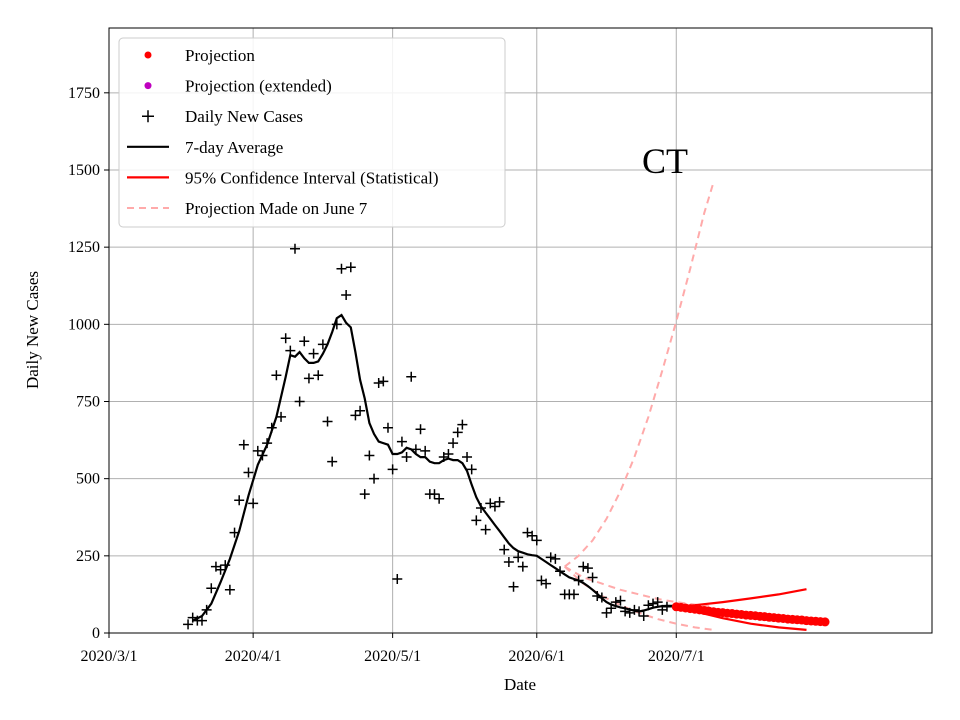  What do you see at coordinates (536, 656) in the screenshot?
I see `x-tick-label: 2020/6/1` at bounding box center [536, 656].